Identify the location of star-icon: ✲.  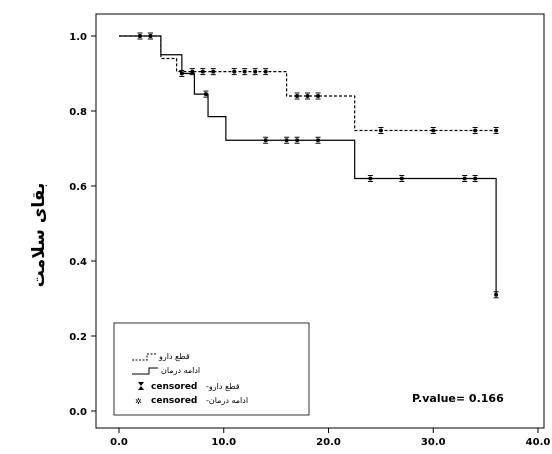
(138, 401).